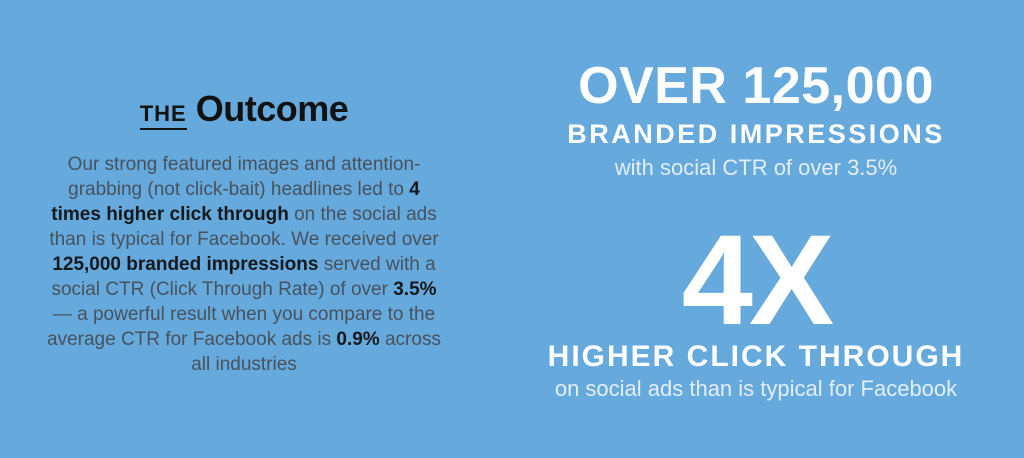 The width and height of the screenshot is (1024, 458). I want to click on section-title-outcome: Outcome, so click(272, 108).